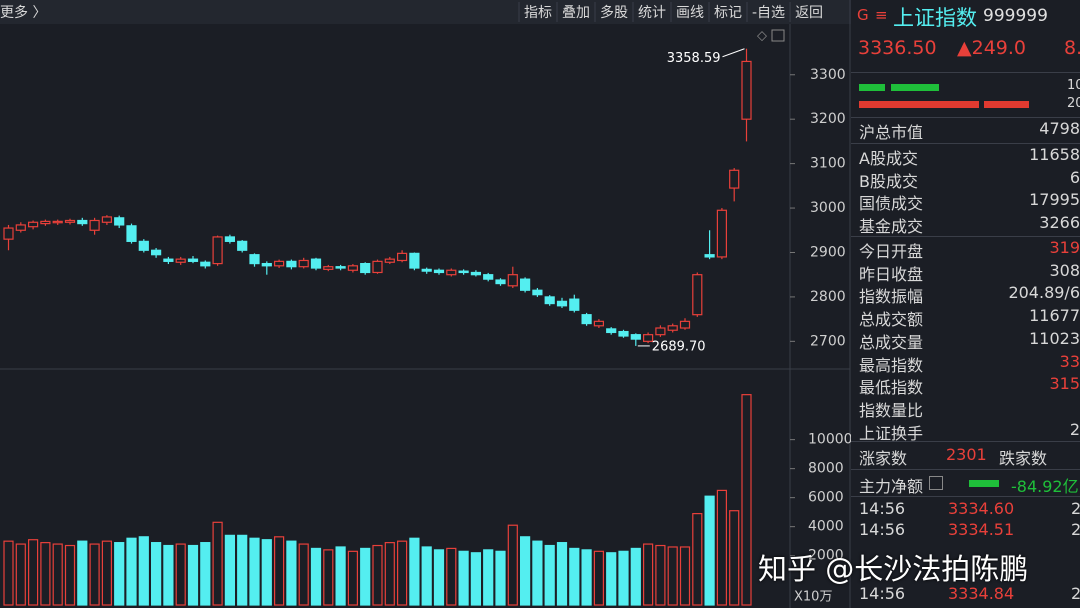  I want to click on stat-row: B股成交 6, so click(969, 179).